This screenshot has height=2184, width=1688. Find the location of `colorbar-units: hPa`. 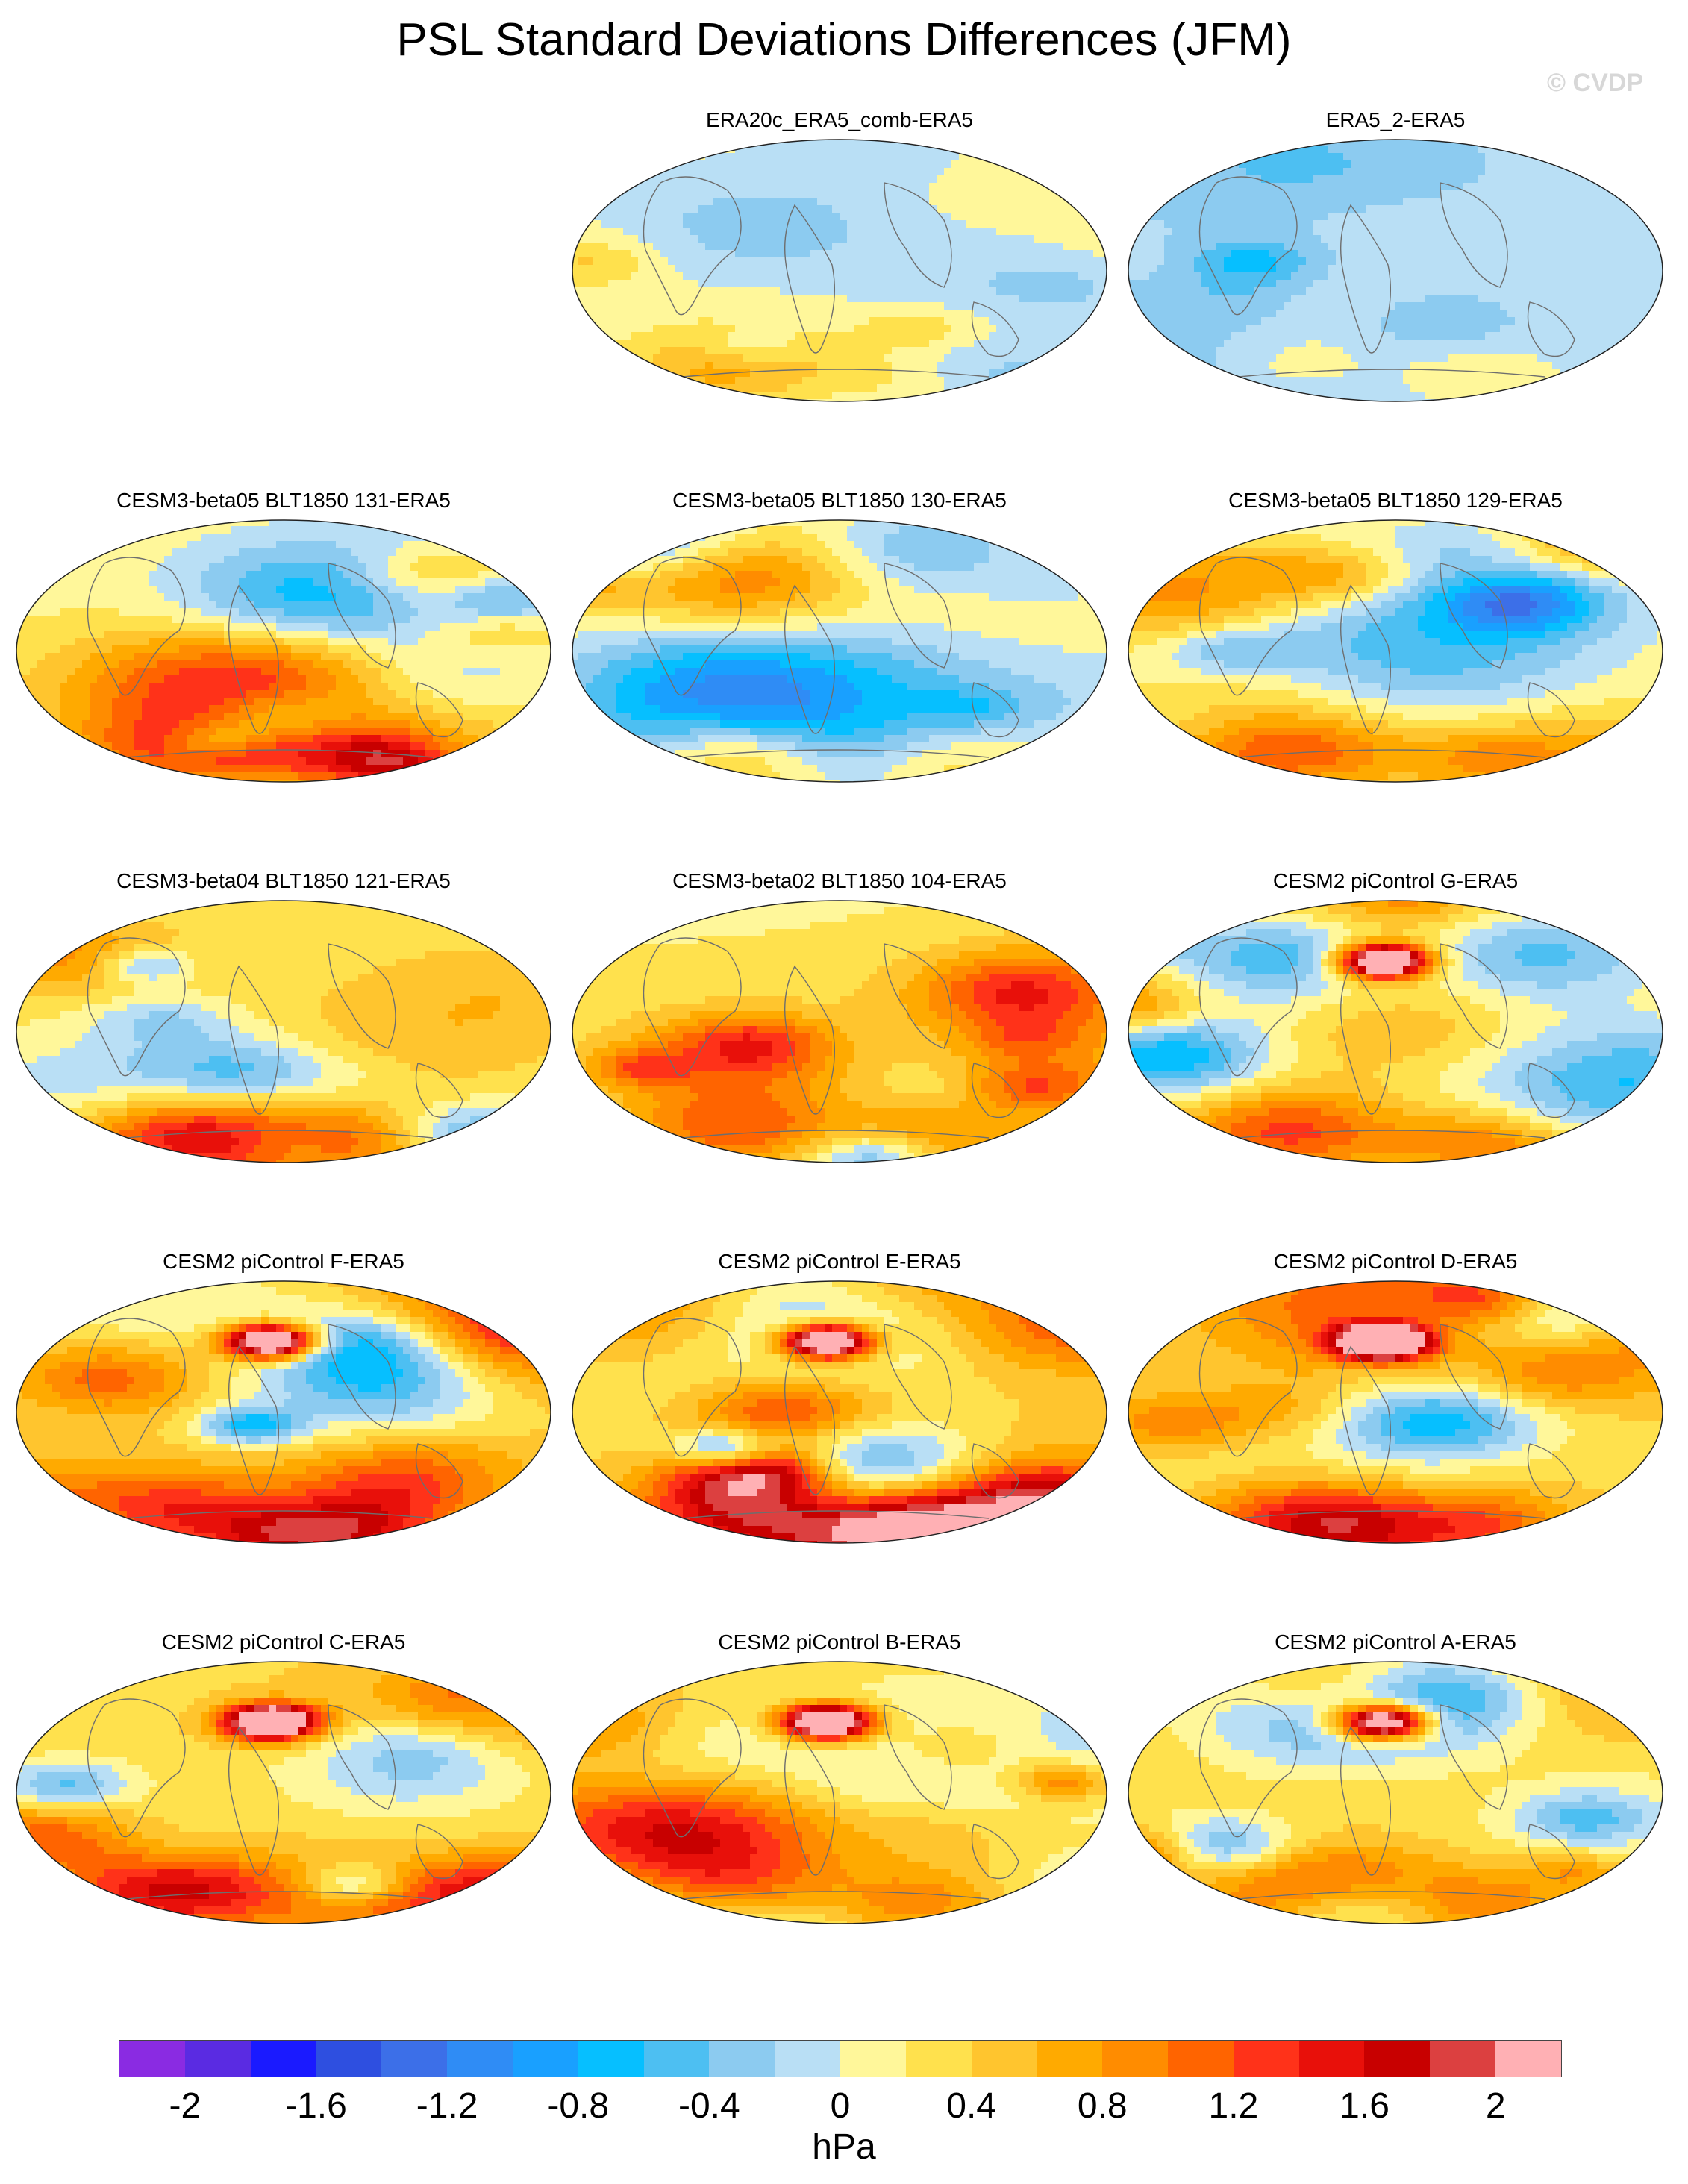

colorbar-units: hPa is located at coordinates (844, 2147).